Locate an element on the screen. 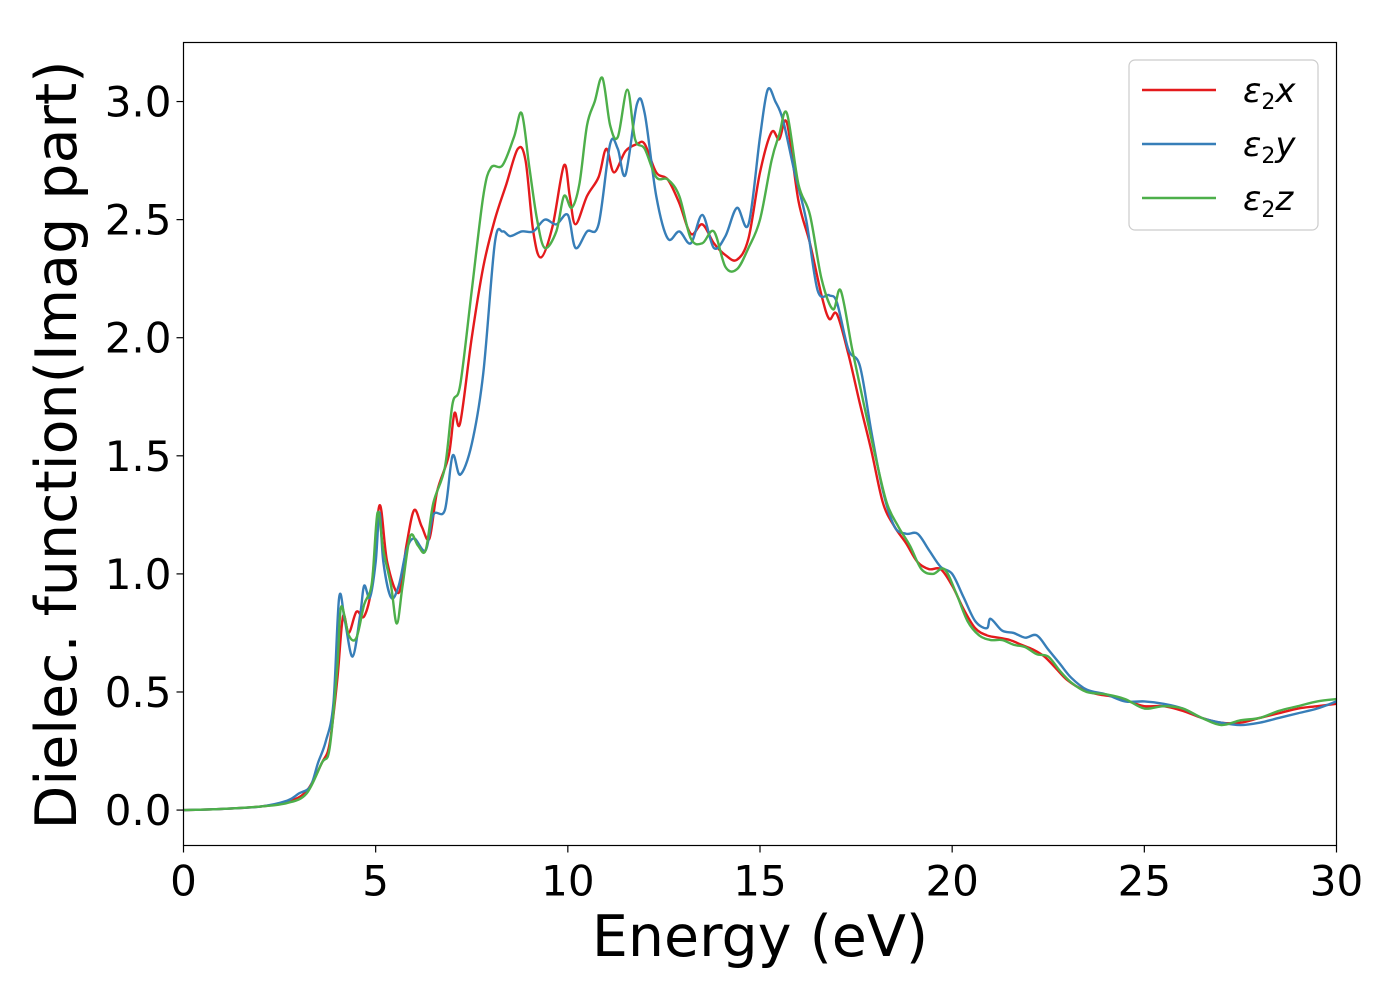  x-tick-label: 5 is located at coordinates (375, 881).